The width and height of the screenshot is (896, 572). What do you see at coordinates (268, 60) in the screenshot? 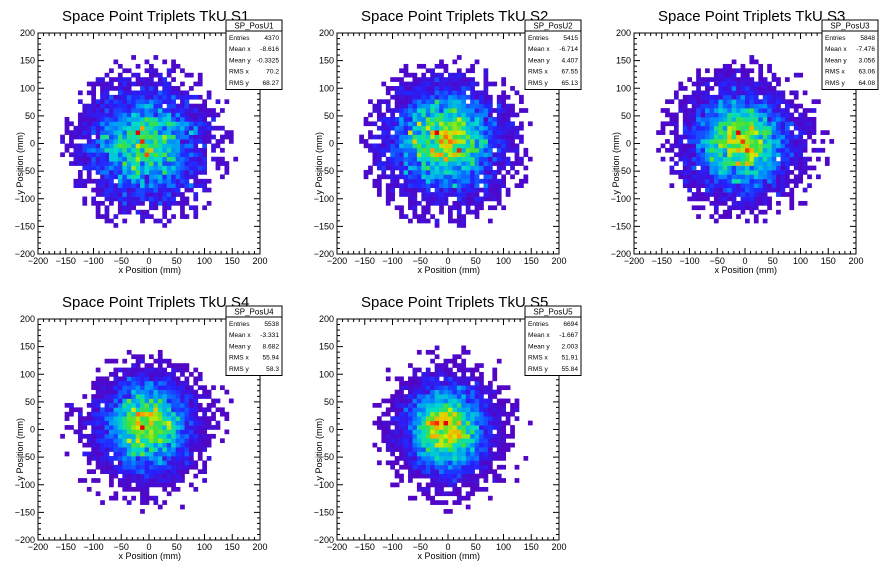
I see `stats-value: -0.3325` at bounding box center [268, 60].